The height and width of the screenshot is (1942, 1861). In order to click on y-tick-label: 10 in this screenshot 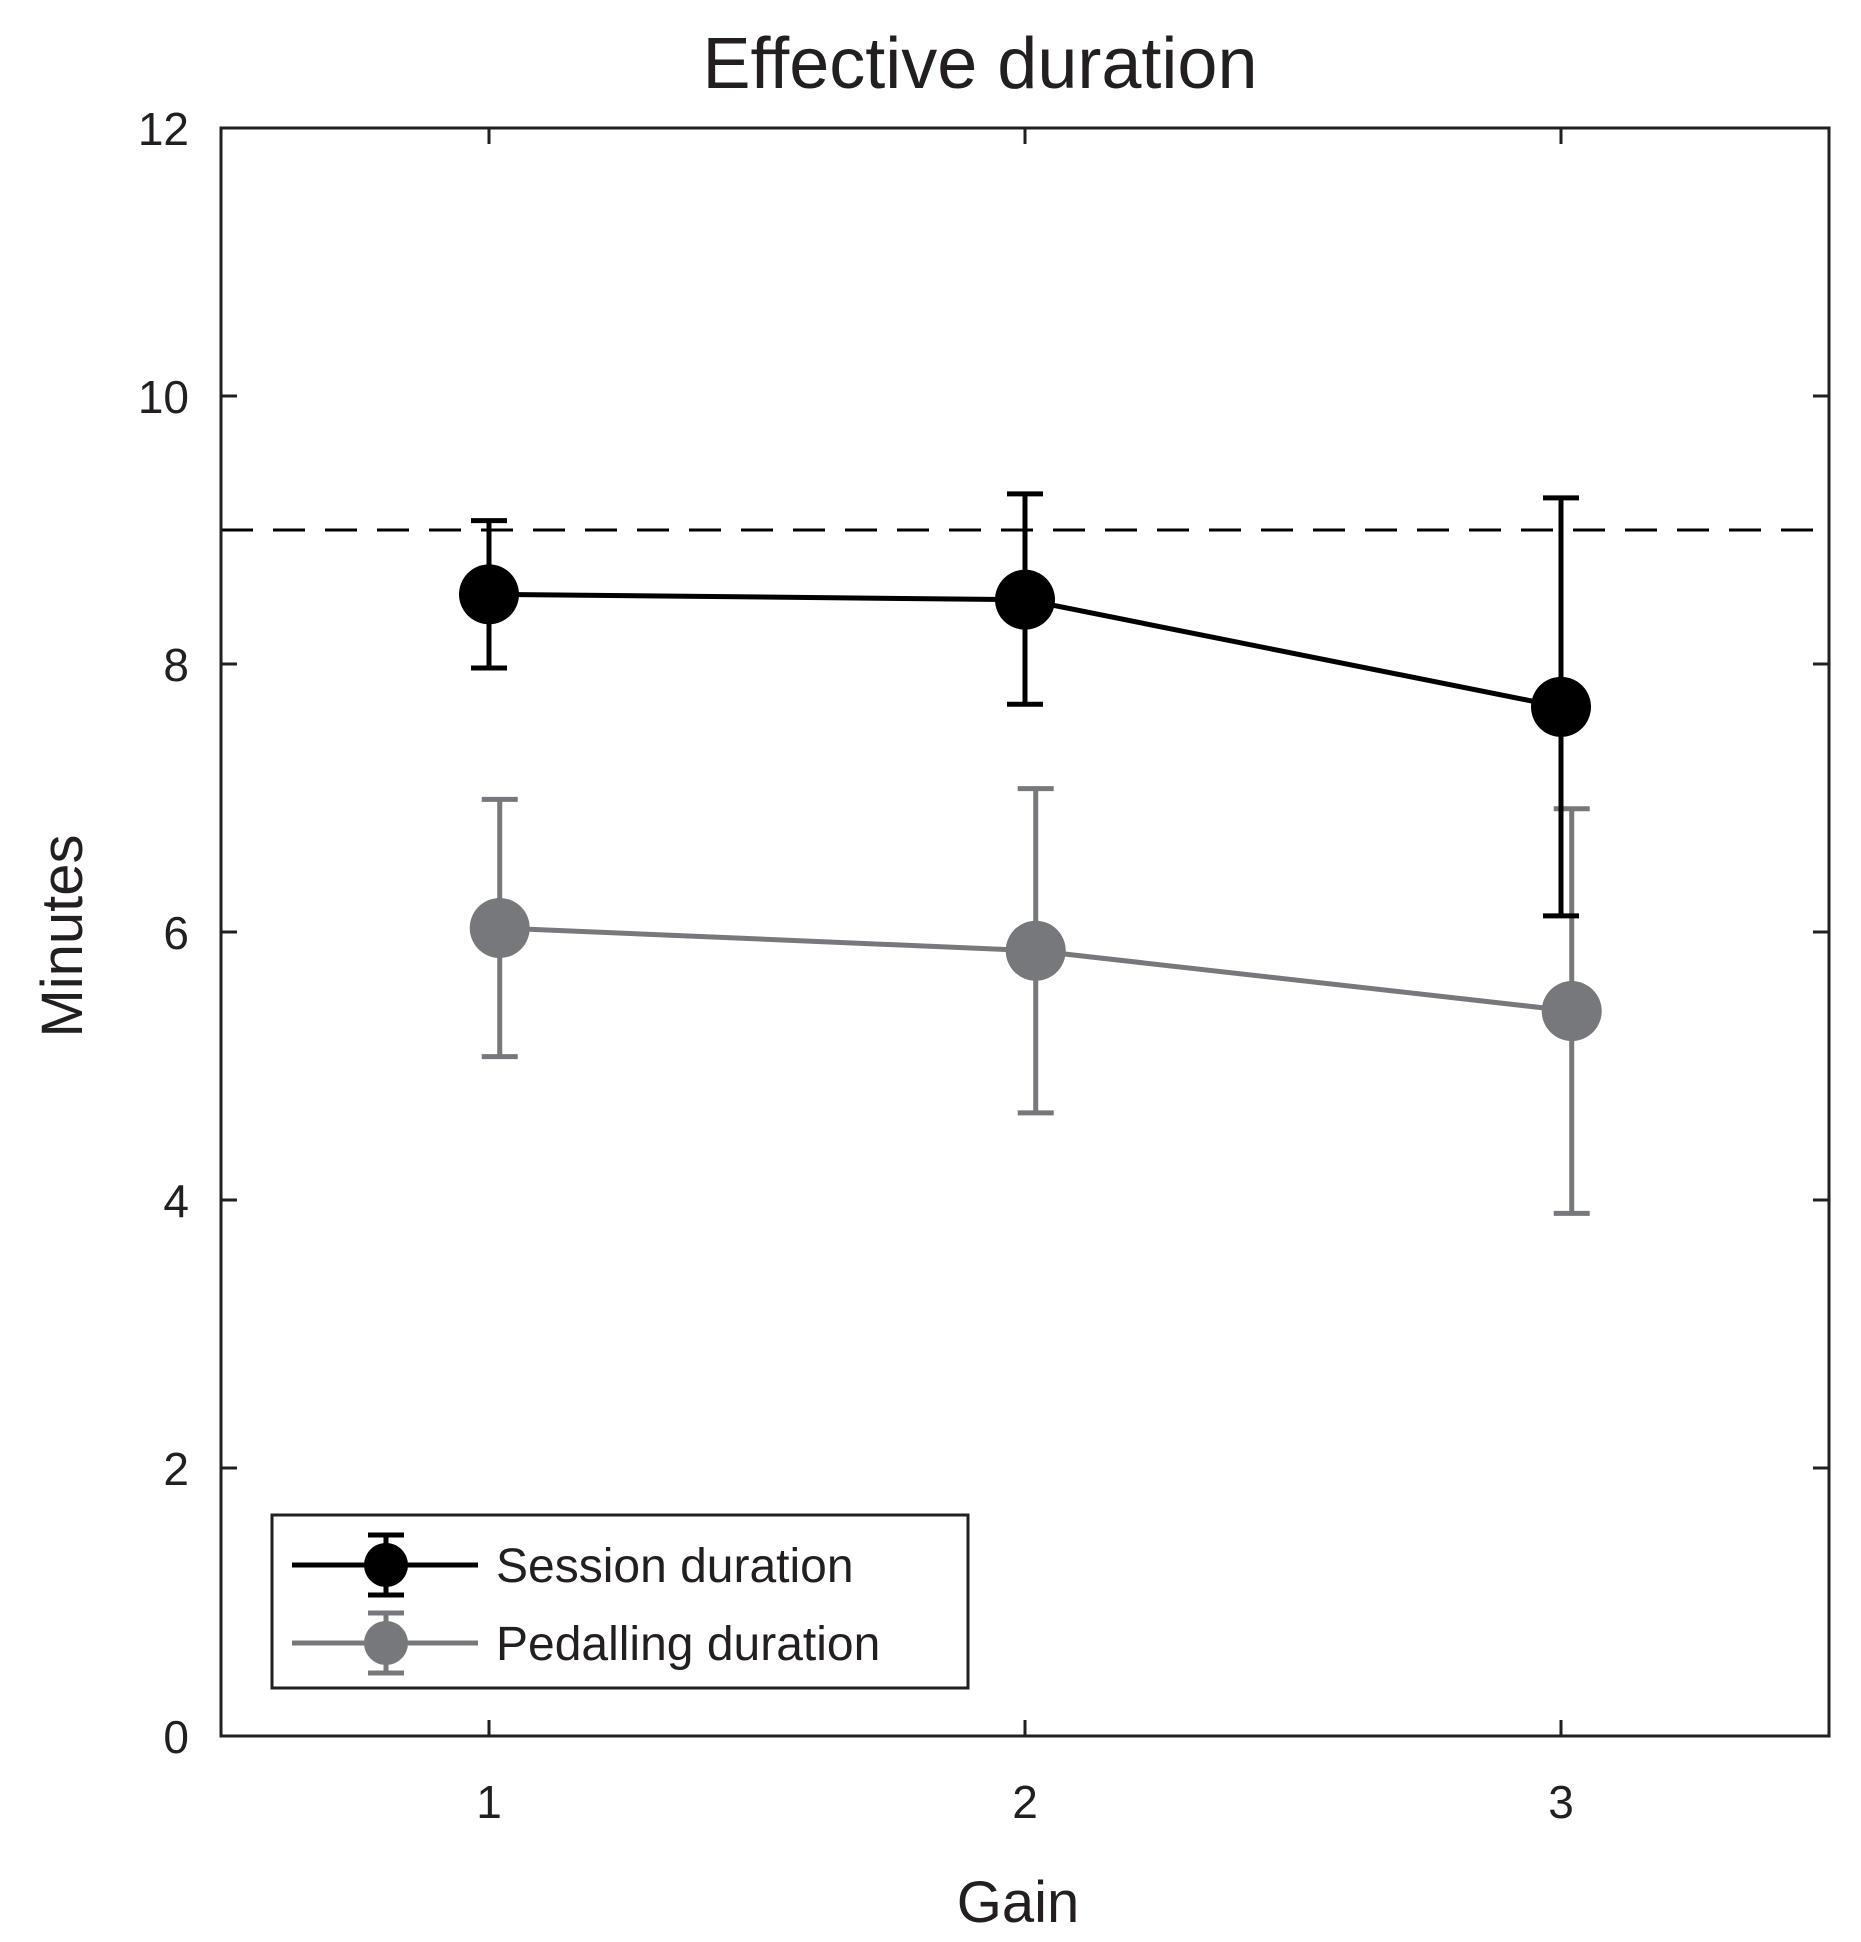, I will do `click(163, 397)`.